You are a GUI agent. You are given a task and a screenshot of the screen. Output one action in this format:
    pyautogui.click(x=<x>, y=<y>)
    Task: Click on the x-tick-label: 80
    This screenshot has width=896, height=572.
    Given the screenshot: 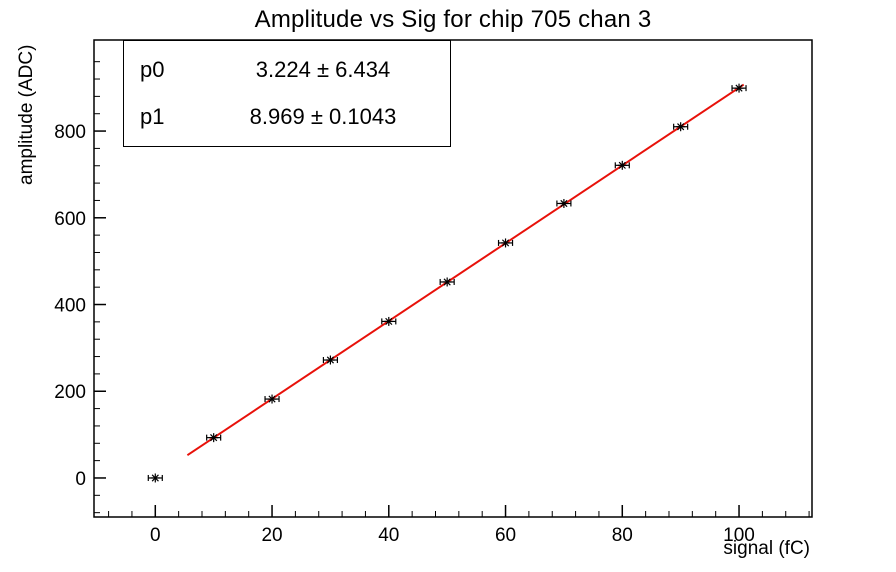 What is the action you would take?
    pyautogui.click(x=622, y=535)
    